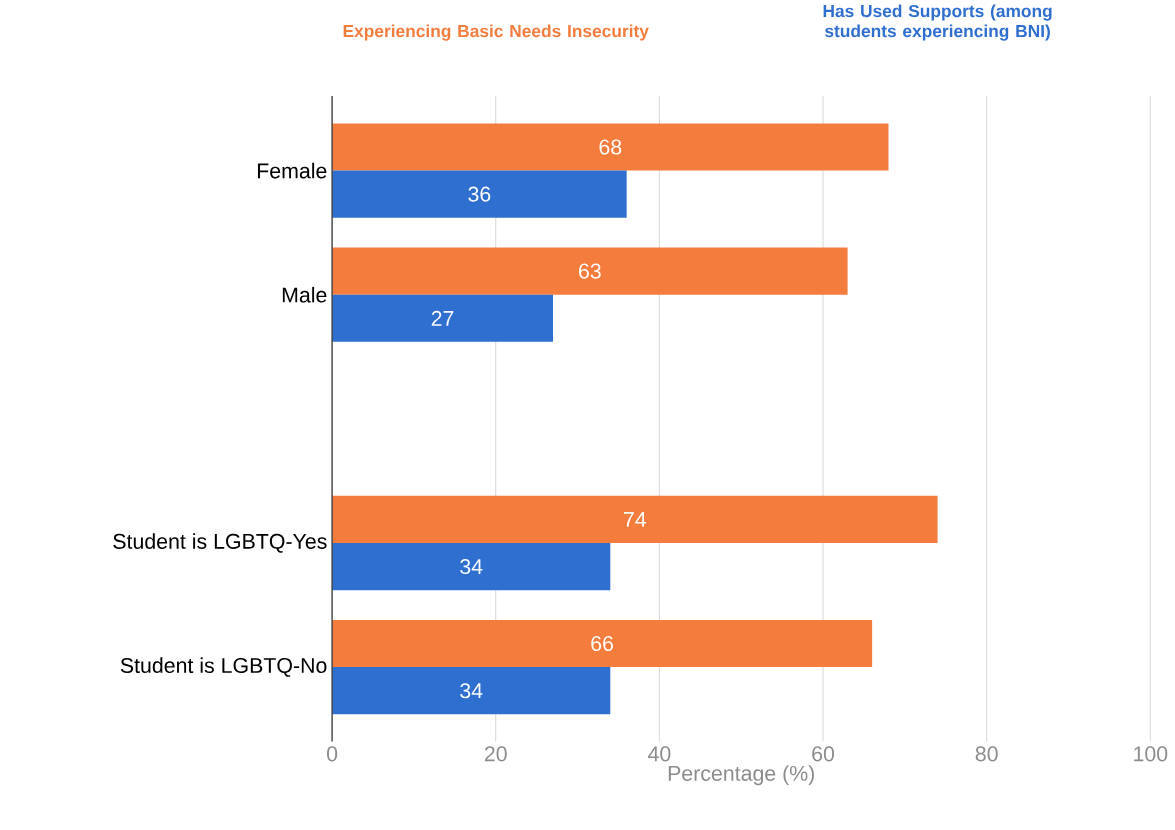 This screenshot has width=1175, height=830. Describe the element at coordinates (986, 754) in the screenshot. I see `x-tick-label: 80` at that location.